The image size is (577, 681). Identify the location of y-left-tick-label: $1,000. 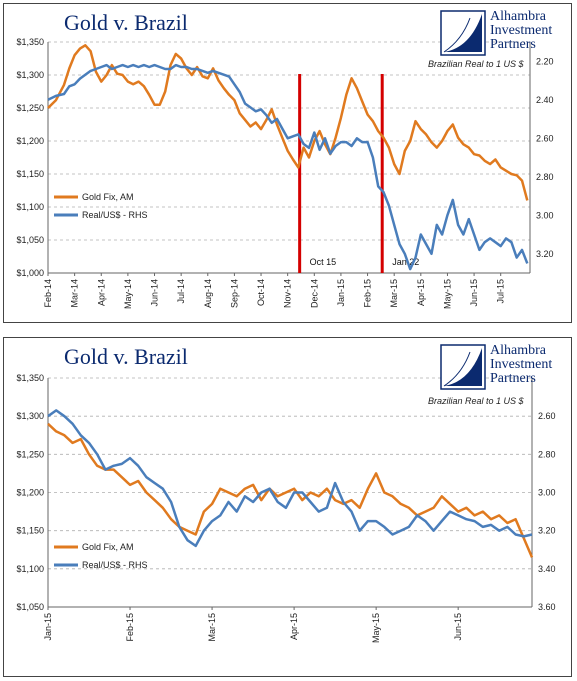
(30, 273).